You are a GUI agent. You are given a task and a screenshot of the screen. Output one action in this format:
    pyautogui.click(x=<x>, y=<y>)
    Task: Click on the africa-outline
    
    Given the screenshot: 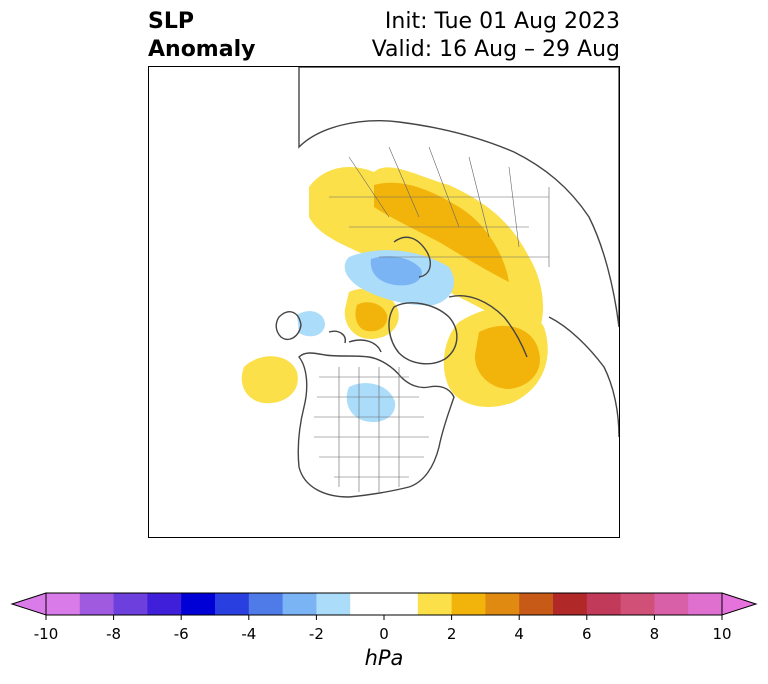 What is the action you would take?
    pyautogui.click(x=583, y=377)
    